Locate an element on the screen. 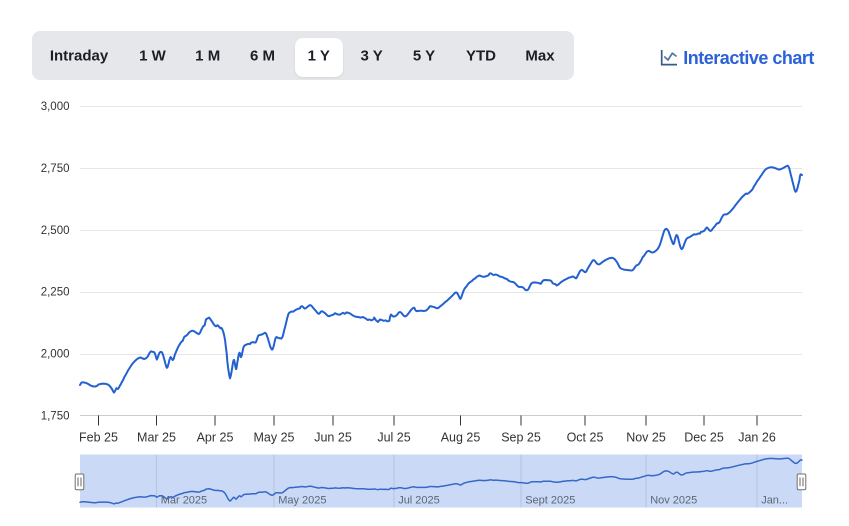  svg-text: May 2025 is located at coordinates (302, 501).